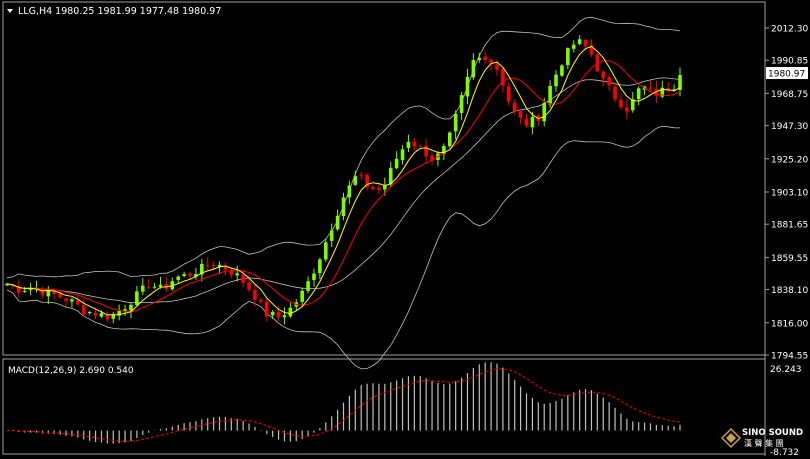  I want to click on price-tick-label: 1816.00, so click(789, 324).